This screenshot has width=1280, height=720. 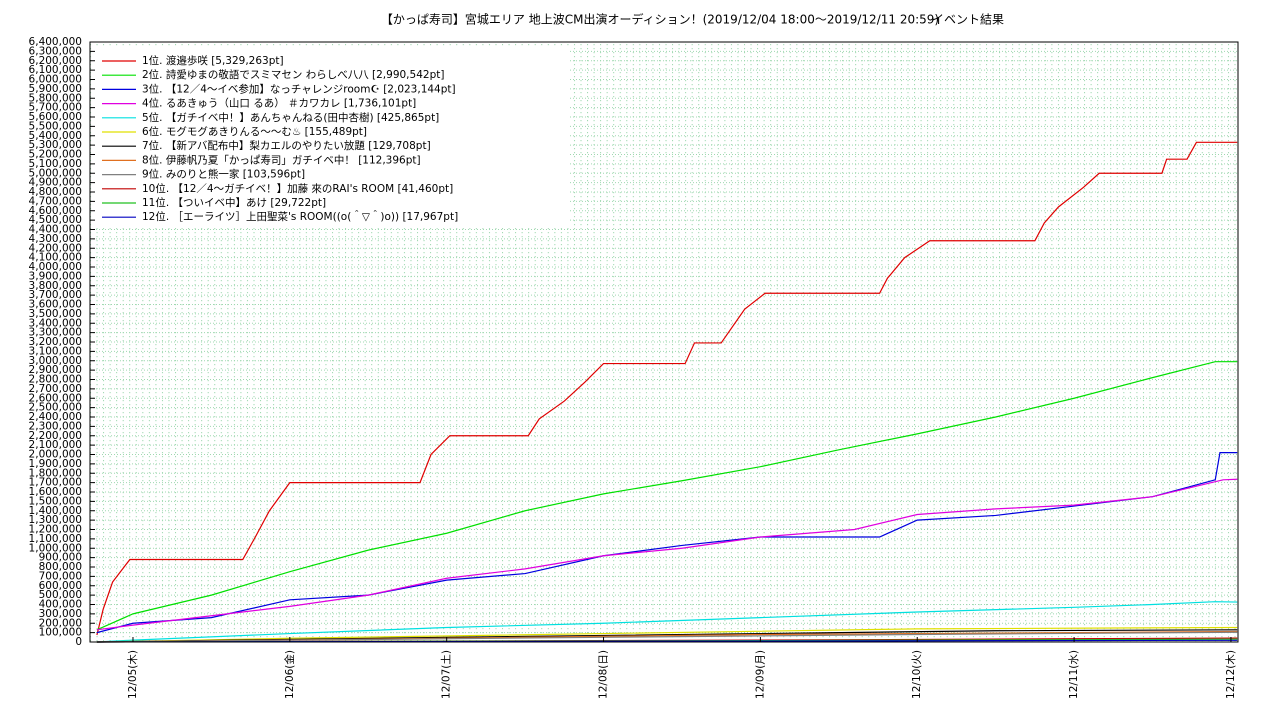 I want to click on y-tick-label: 5,600,000, so click(x=55, y=117).